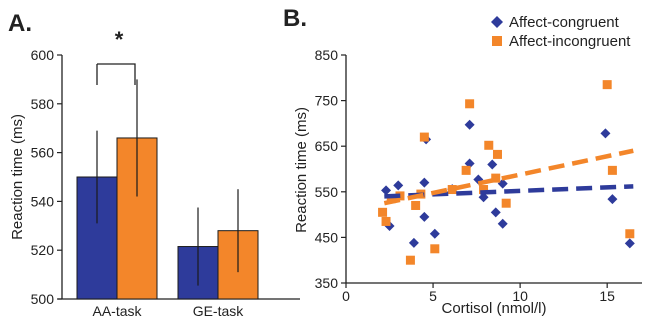 Image resolution: width=660 pixels, height=320 pixels. I want to click on panel-a-letter: A., so click(20, 23).